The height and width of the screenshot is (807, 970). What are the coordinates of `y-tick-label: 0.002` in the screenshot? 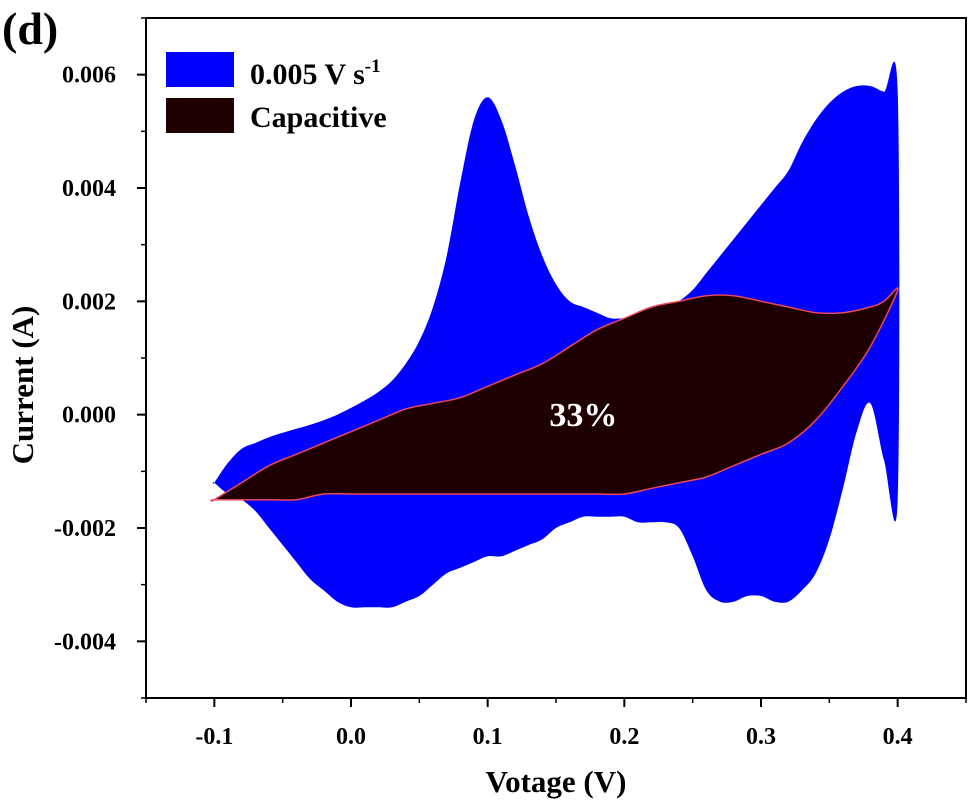 It's located at (89, 302).